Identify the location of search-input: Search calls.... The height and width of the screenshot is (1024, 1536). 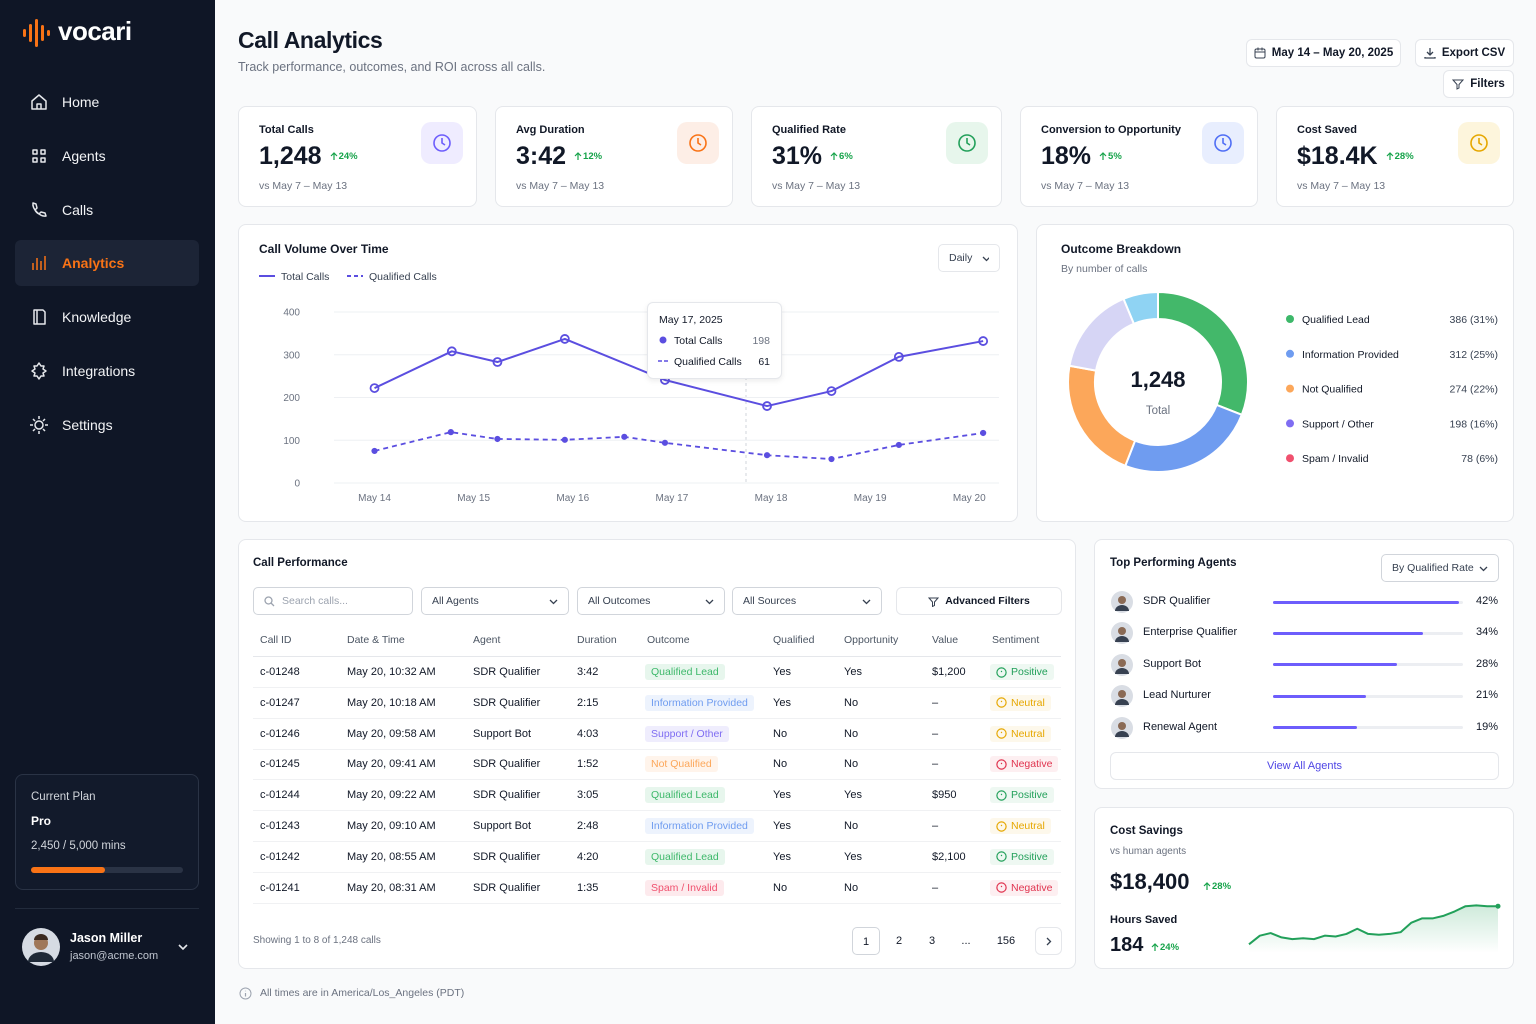
(333, 601).